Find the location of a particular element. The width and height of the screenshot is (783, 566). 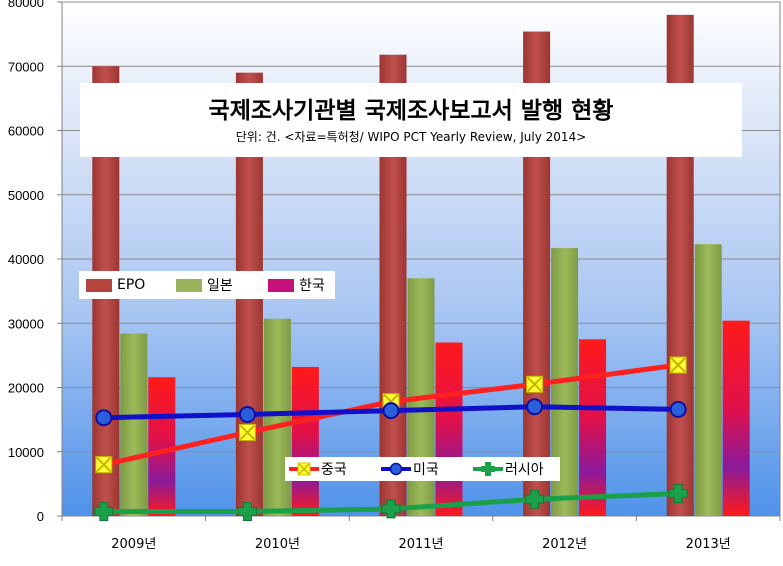

marker-중국-2012년 is located at coordinates (535, 384).